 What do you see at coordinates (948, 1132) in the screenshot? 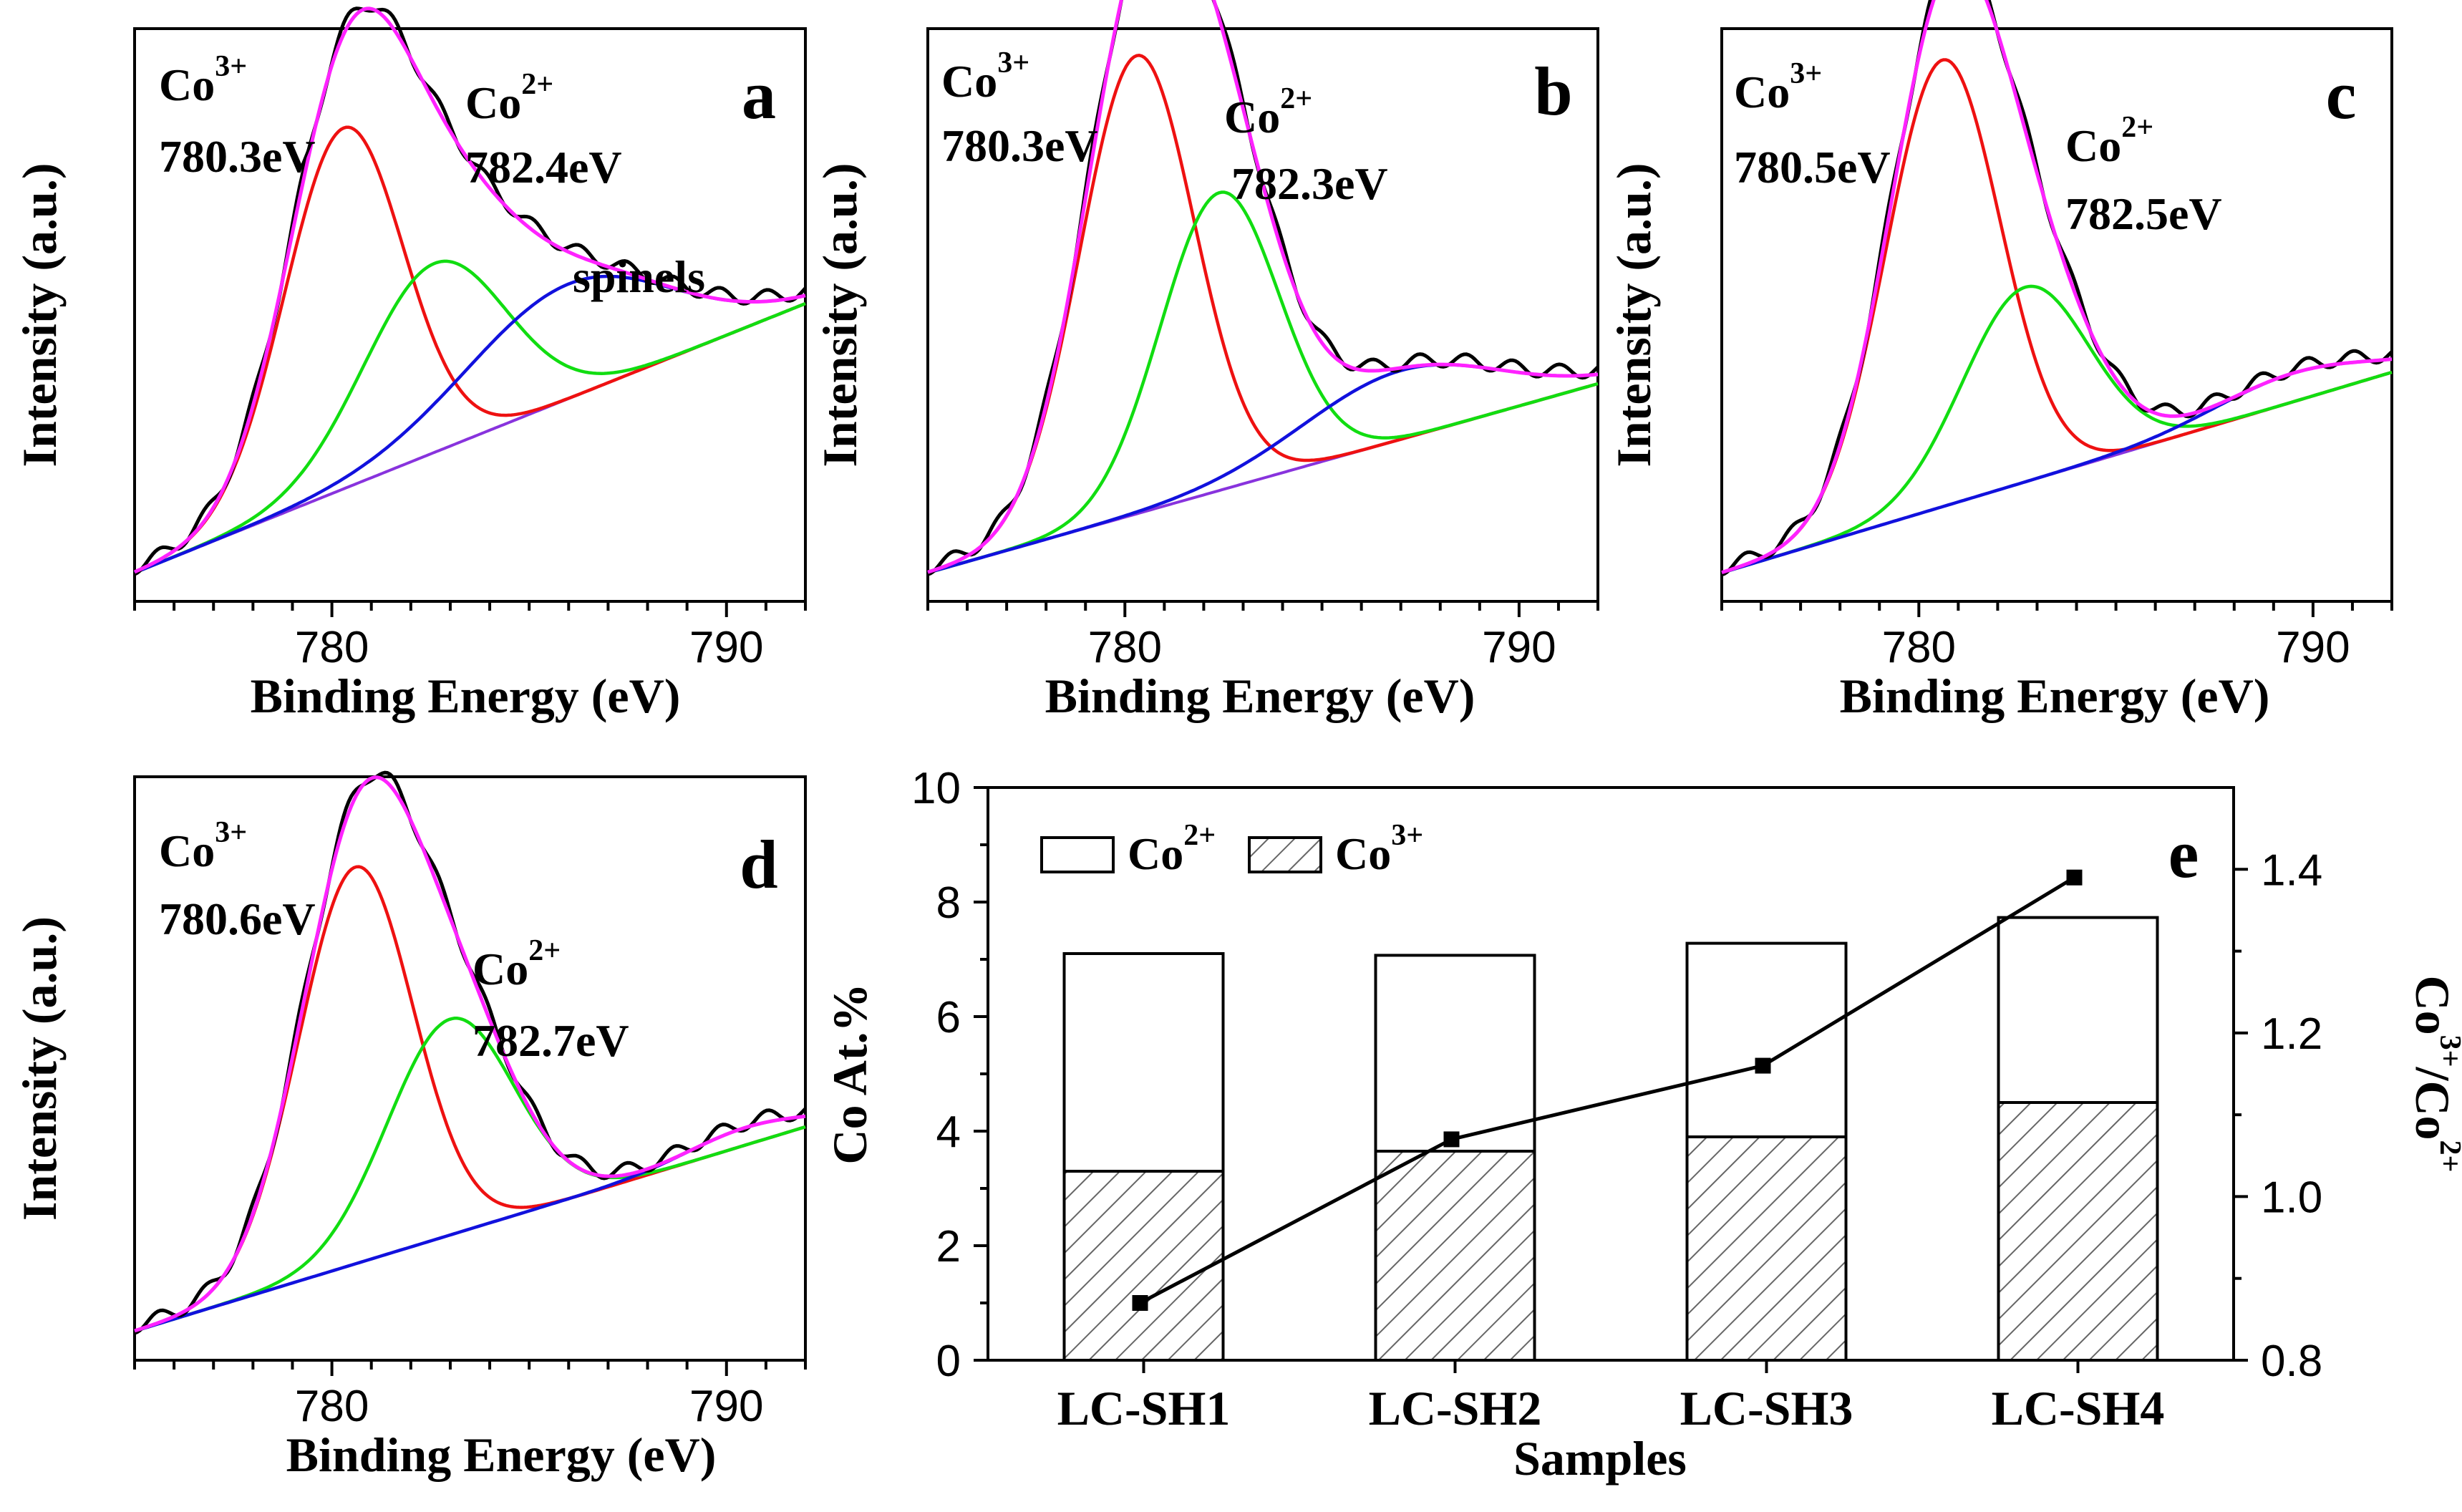
I see `y-tick-label: 4` at bounding box center [948, 1132].